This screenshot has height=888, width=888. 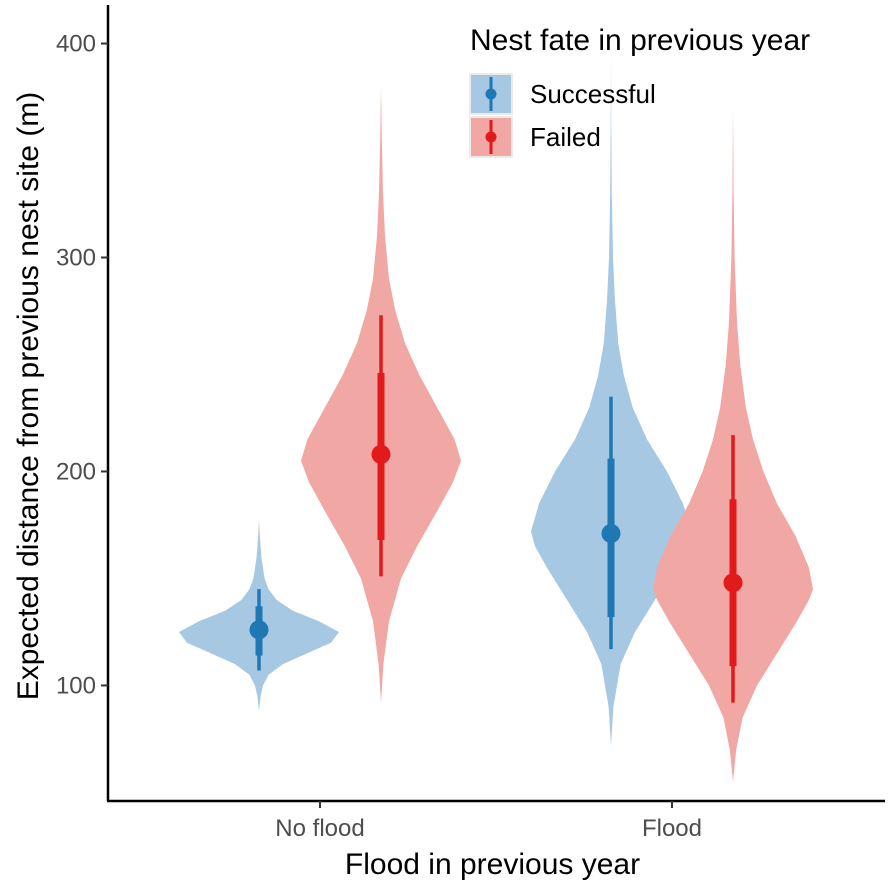 What do you see at coordinates (76, 685) in the screenshot?
I see `y-tick-label: 100` at bounding box center [76, 685].